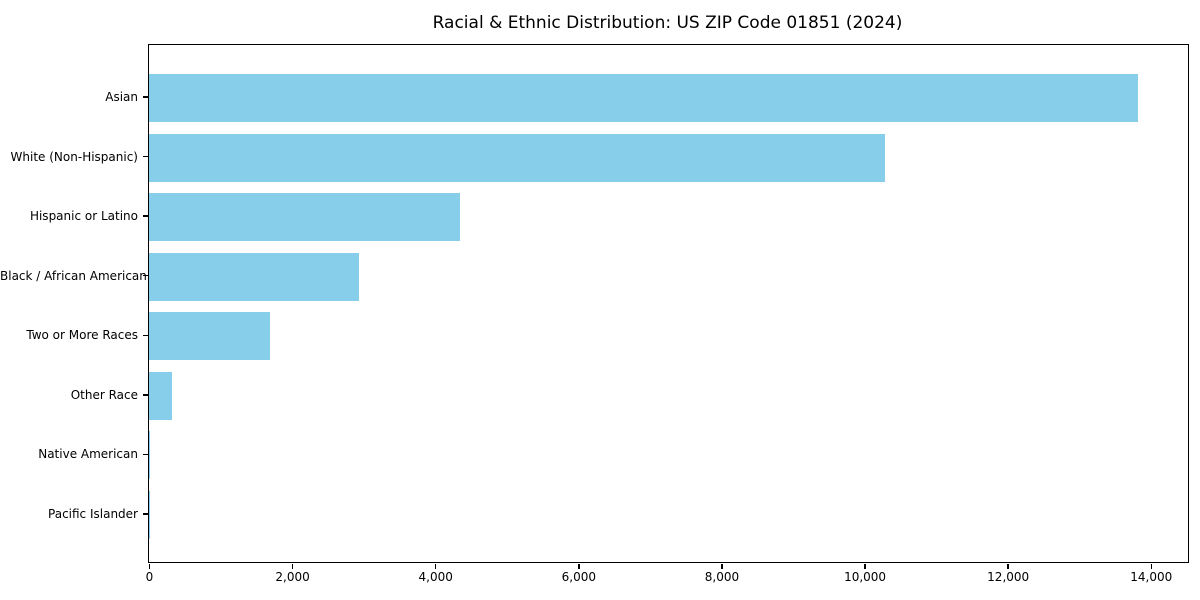 The width and height of the screenshot is (1200, 600). I want to click on y-tick-label: Native American, so click(88, 454).